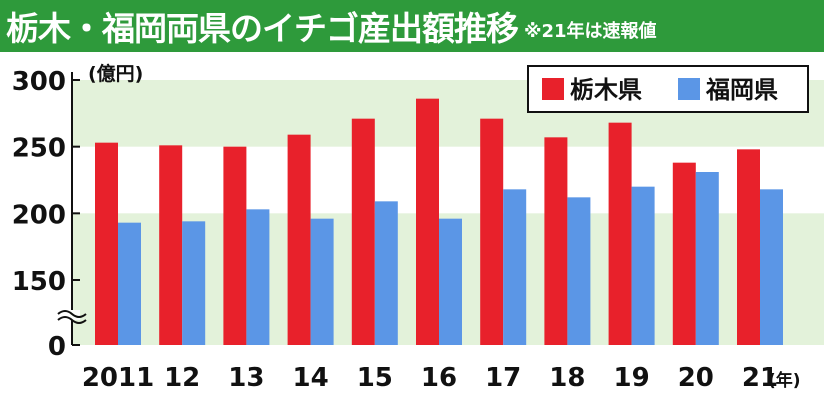 The width and height of the screenshot is (824, 400). I want to click on title-bar: 栃木・福岡両県のイチゴ産出額推移 ※21年は速報値, so click(412, 26).